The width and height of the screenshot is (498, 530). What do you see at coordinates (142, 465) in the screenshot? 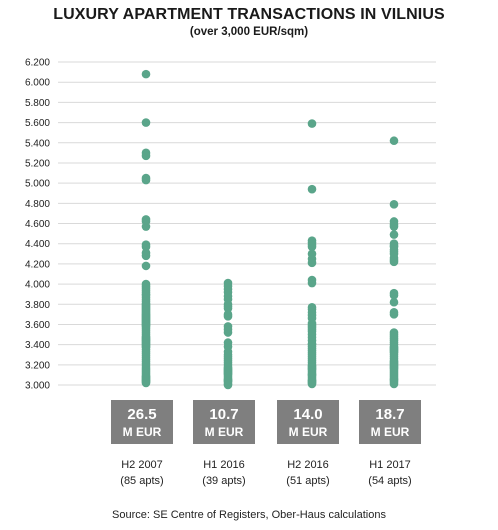
I see `category-label: H2 2007` at bounding box center [142, 465].